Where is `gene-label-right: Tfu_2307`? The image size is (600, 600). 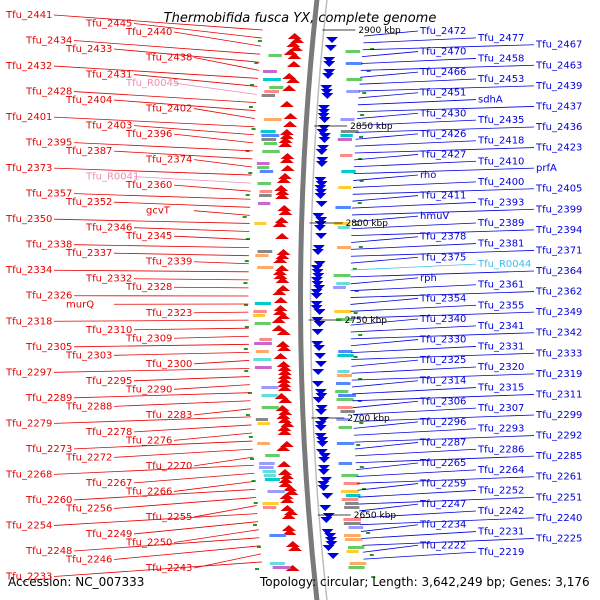
gene-label-right: Tfu_2307 is located at coordinates (500, 408).